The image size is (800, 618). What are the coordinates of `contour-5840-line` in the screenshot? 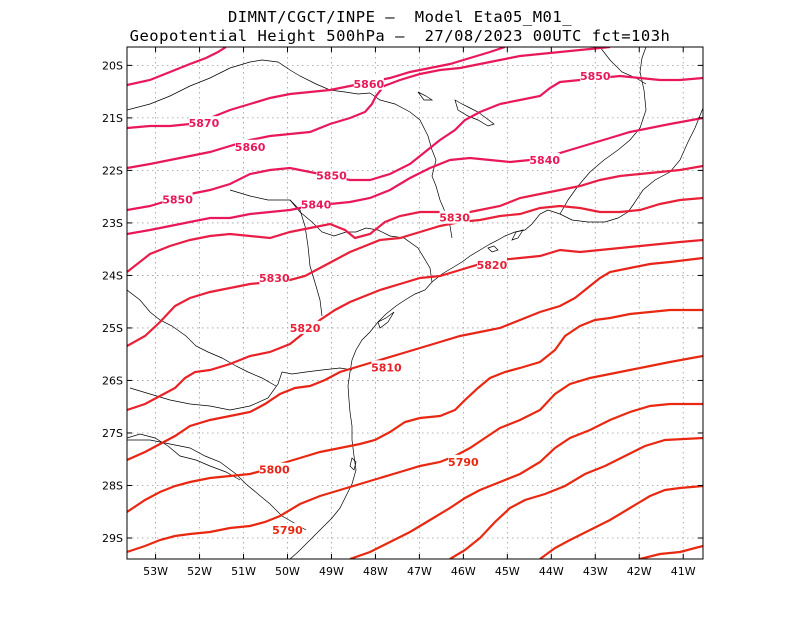 It's located at (415, 176).